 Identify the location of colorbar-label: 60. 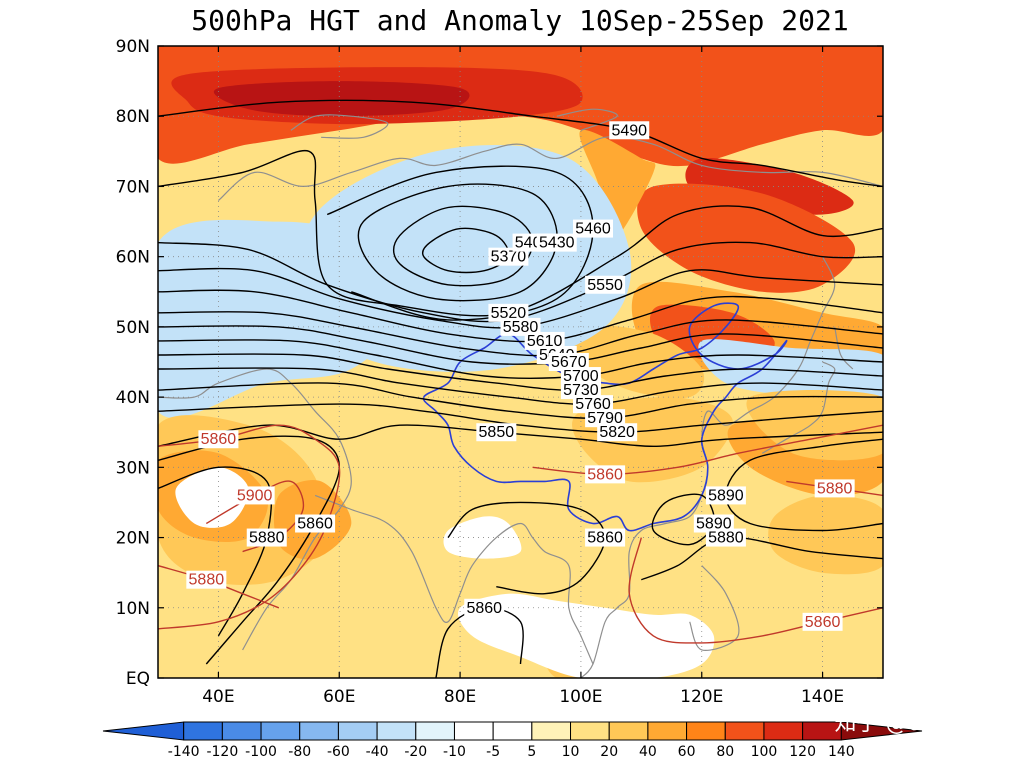
(687, 752).